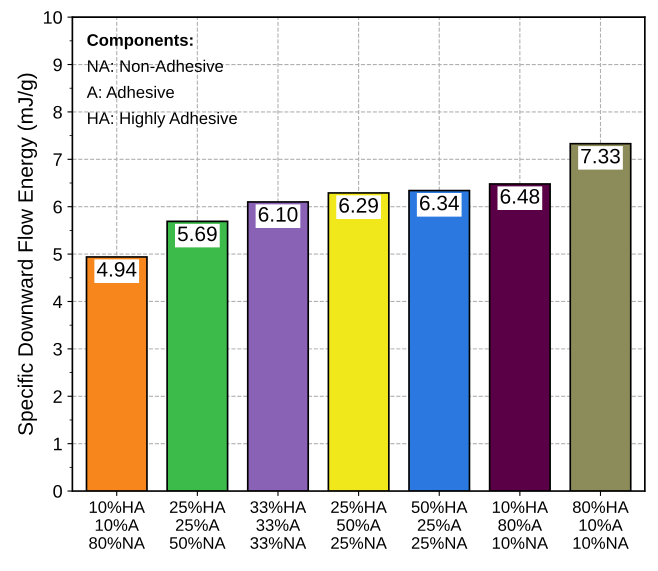 The image size is (658, 571). What do you see at coordinates (58, 159) in the screenshot?
I see `y-tick-label: 7` at bounding box center [58, 159].